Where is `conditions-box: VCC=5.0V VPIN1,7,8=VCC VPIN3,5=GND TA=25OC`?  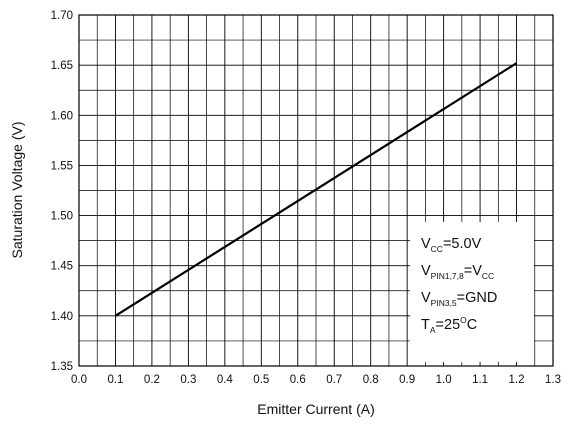
conditions-box: VCC=5.0V VPIN1,7,8=VCC VPIN3,5=GND TA=25OC is located at coordinates (472, 292).